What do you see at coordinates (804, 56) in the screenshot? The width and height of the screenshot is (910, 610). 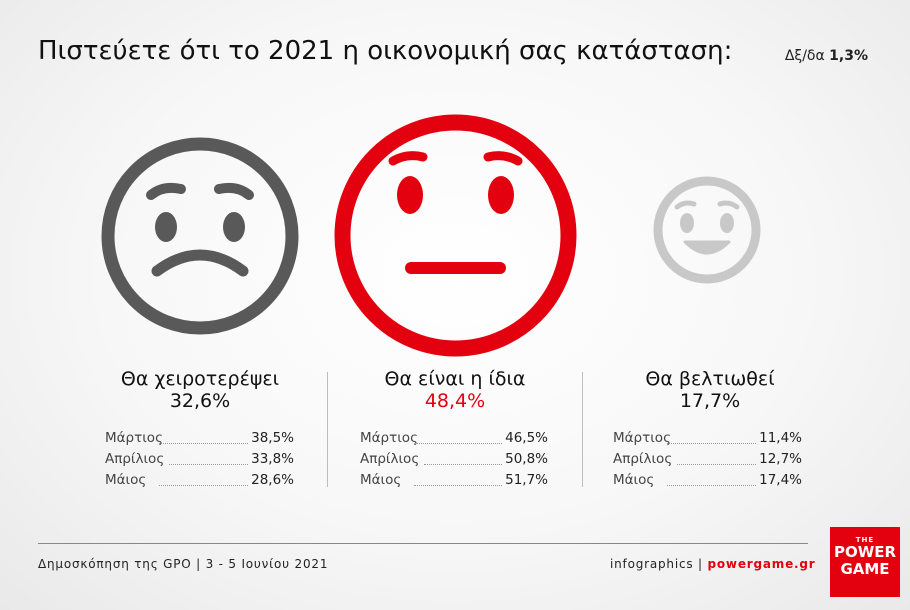 I see `margin-label: Δξ/δα` at bounding box center [804, 56].